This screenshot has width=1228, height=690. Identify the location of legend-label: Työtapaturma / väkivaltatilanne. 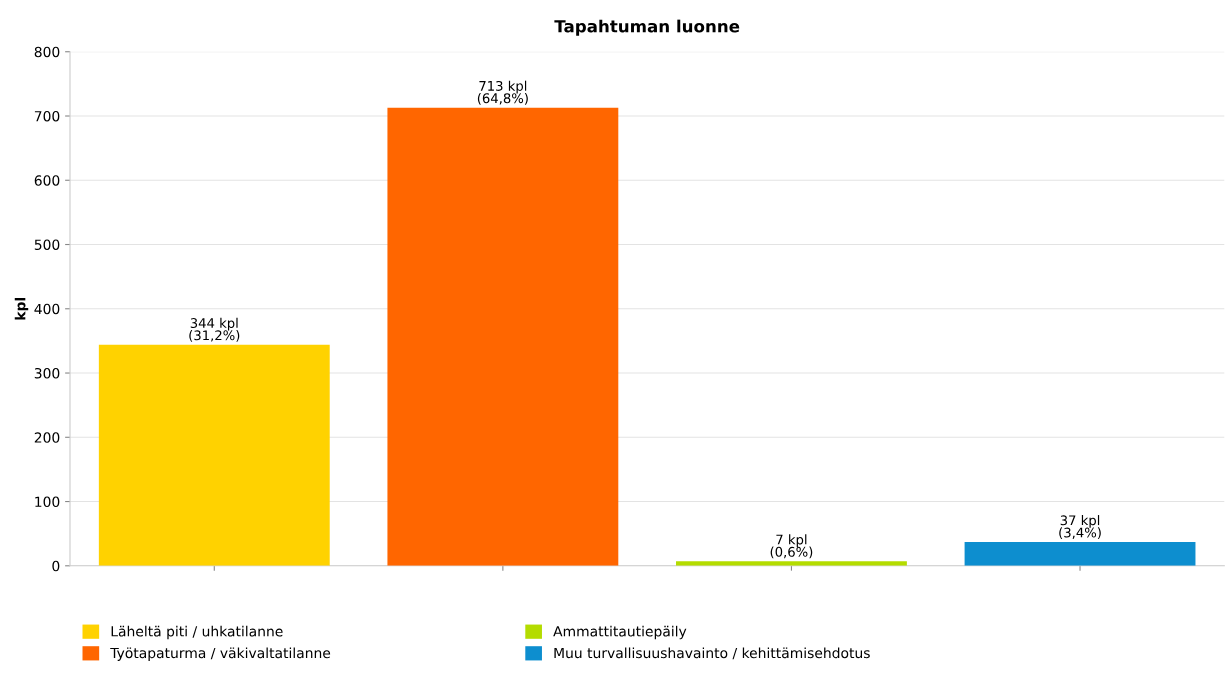
(220, 654).